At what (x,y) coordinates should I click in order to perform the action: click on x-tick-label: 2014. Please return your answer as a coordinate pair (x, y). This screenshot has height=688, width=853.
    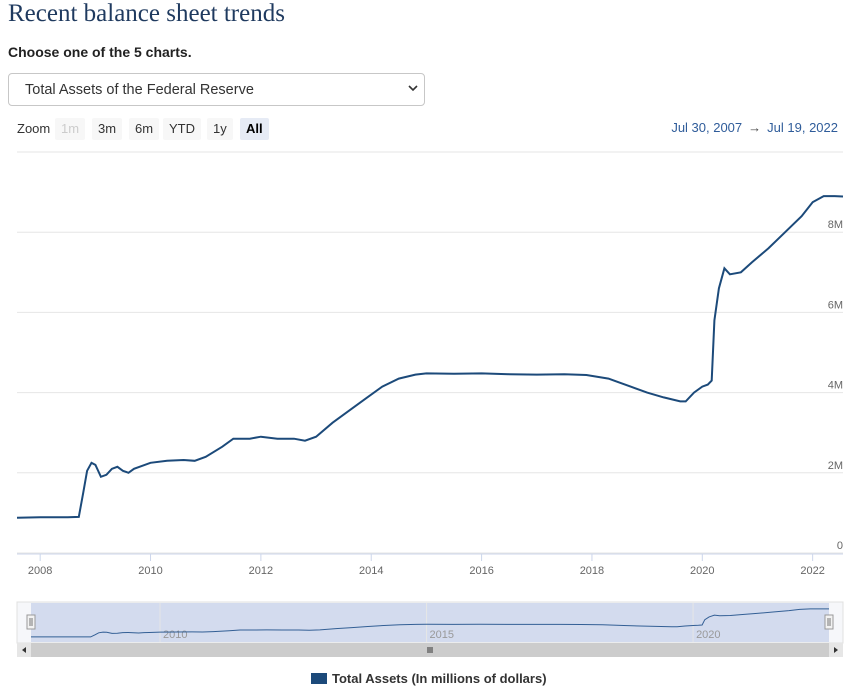
    Looking at the image, I should click on (371, 571).